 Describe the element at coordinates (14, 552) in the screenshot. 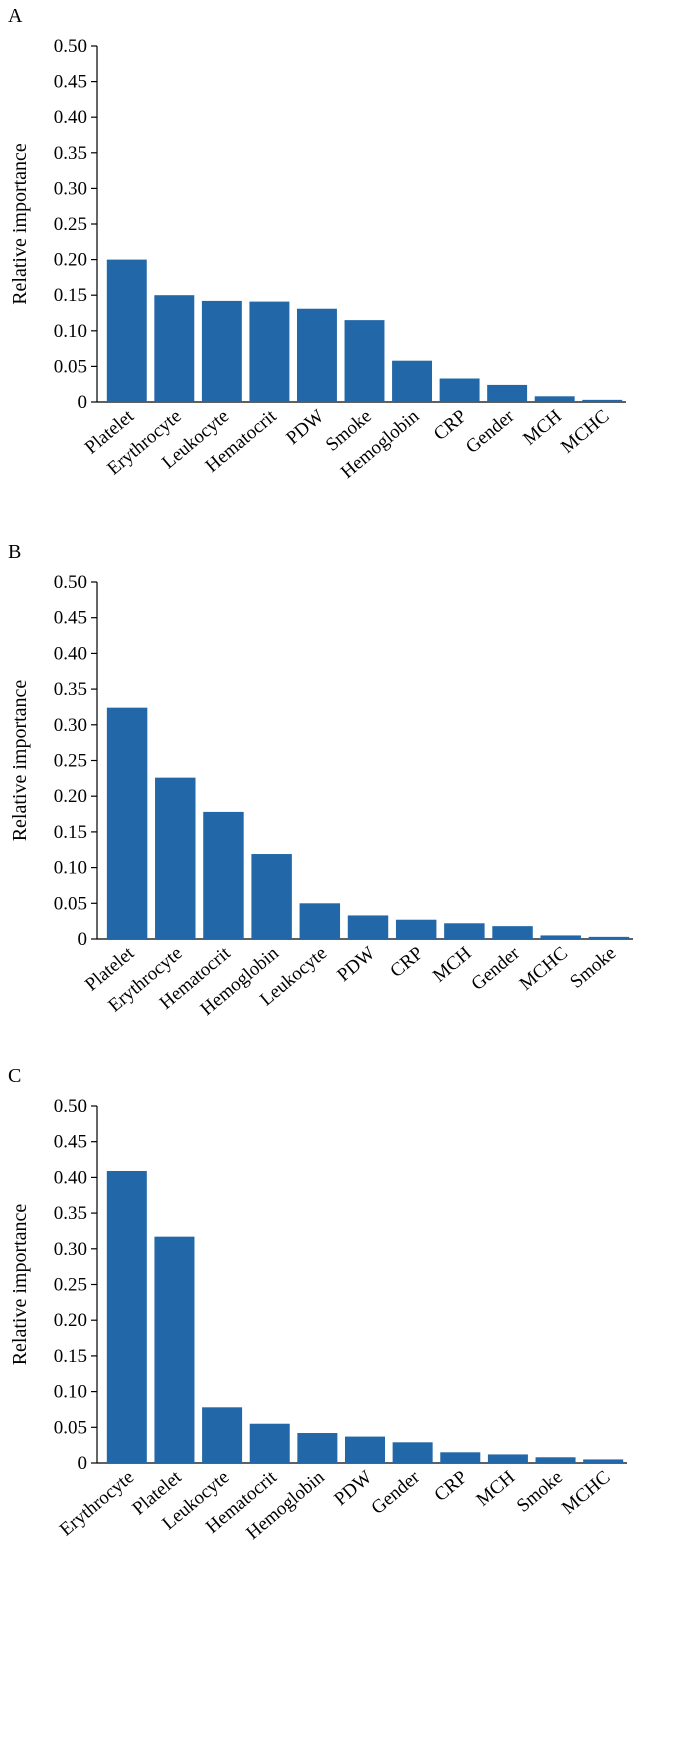

I see `panel-label: B` at that location.